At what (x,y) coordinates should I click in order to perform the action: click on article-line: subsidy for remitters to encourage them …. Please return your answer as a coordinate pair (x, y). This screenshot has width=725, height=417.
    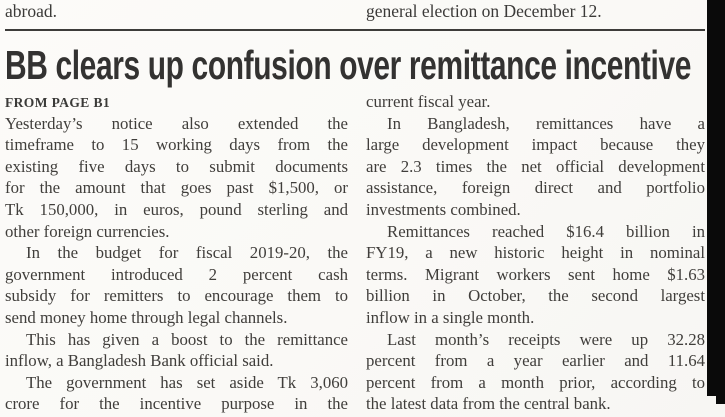
    Looking at the image, I should click on (176, 296).